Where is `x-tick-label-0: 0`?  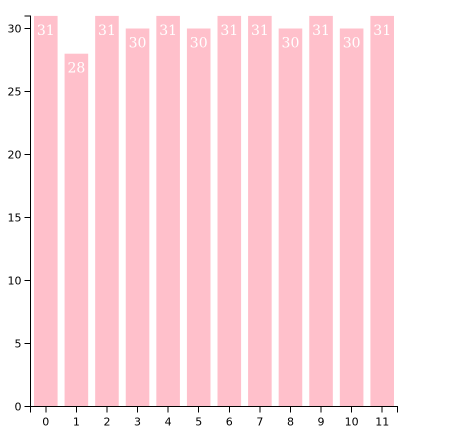 x-tick-label-0: 0 is located at coordinates (45, 422).